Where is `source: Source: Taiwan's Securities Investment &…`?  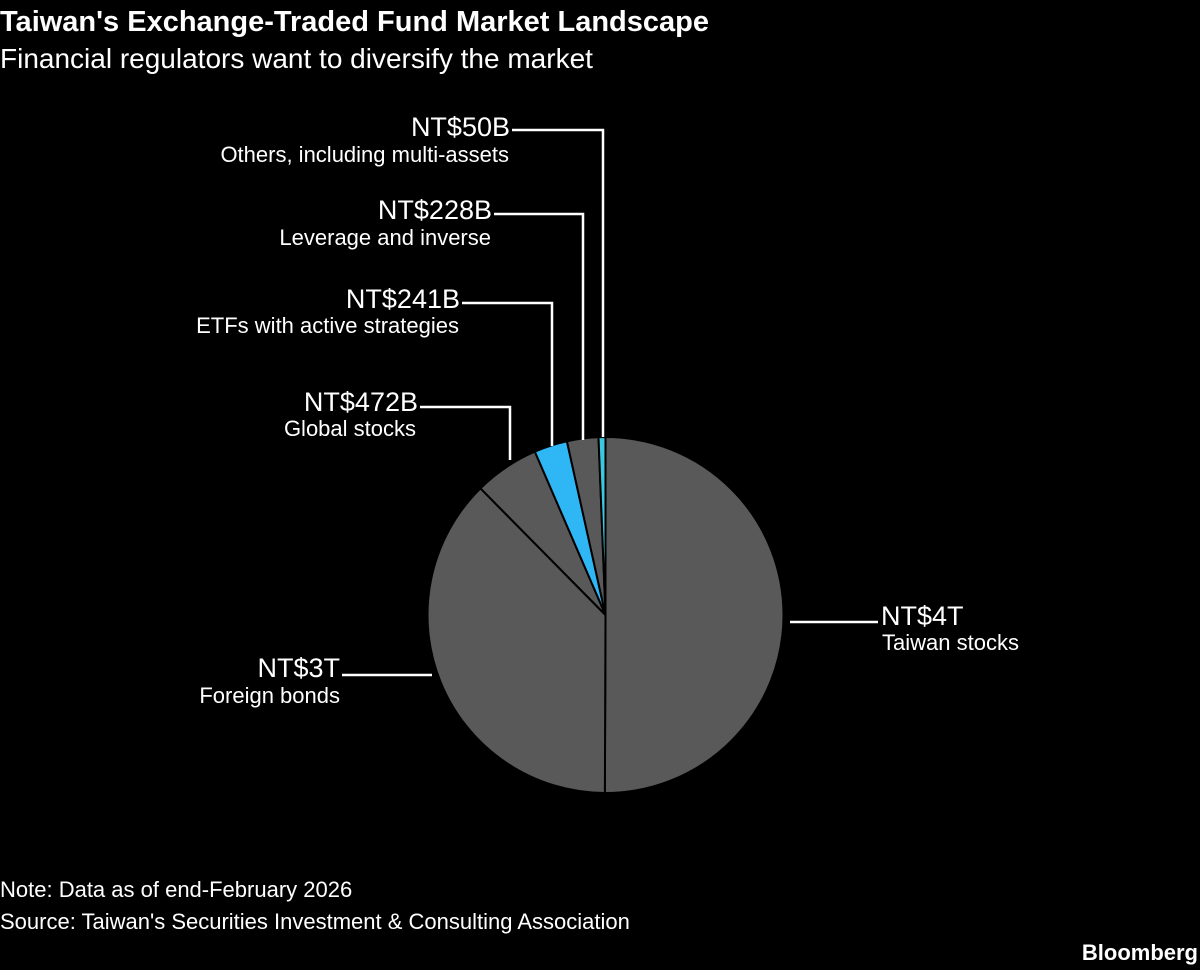
source: Source: Taiwan's Securities Investment &… is located at coordinates (315, 921).